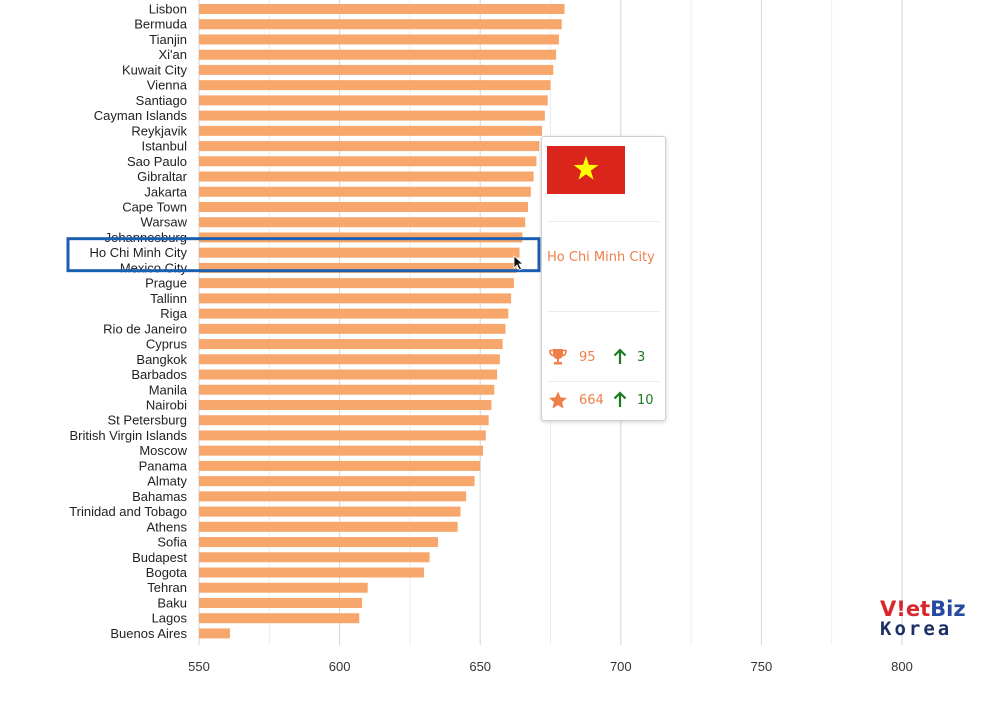 The image size is (1000, 710). I want to click on score-change: 10, so click(645, 400).